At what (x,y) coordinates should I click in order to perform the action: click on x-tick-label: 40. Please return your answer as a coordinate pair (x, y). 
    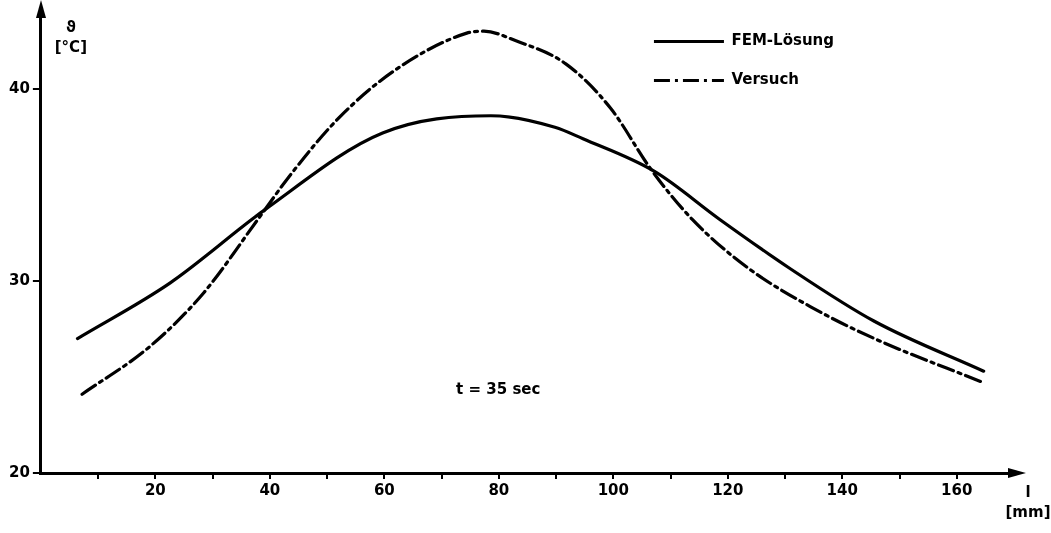
    Looking at the image, I should click on (270, 489).